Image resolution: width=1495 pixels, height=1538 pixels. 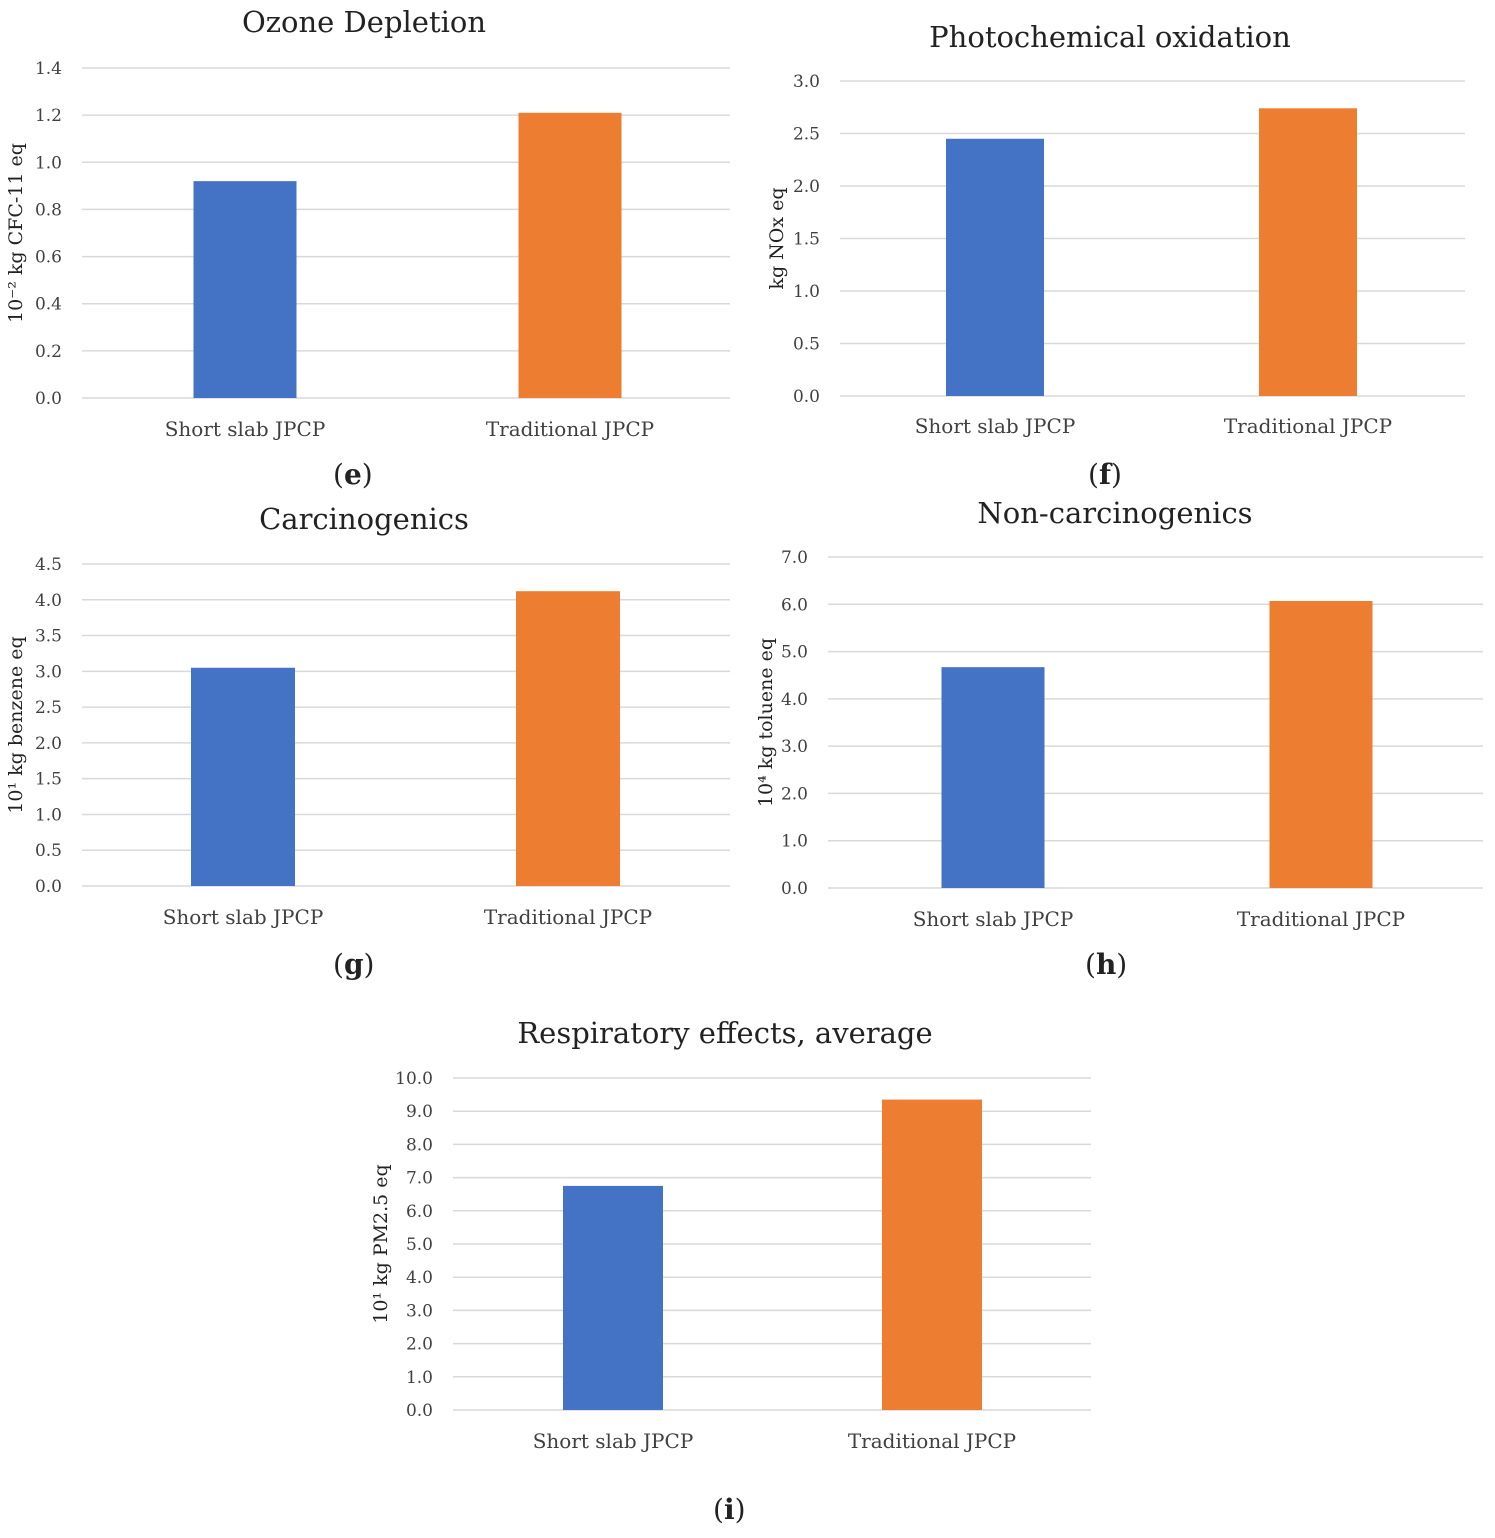 What do you see at coordinates (48, 210) in the screenshot?
I see `y-tick-label: 0.8` at bounding box center [48, 210].